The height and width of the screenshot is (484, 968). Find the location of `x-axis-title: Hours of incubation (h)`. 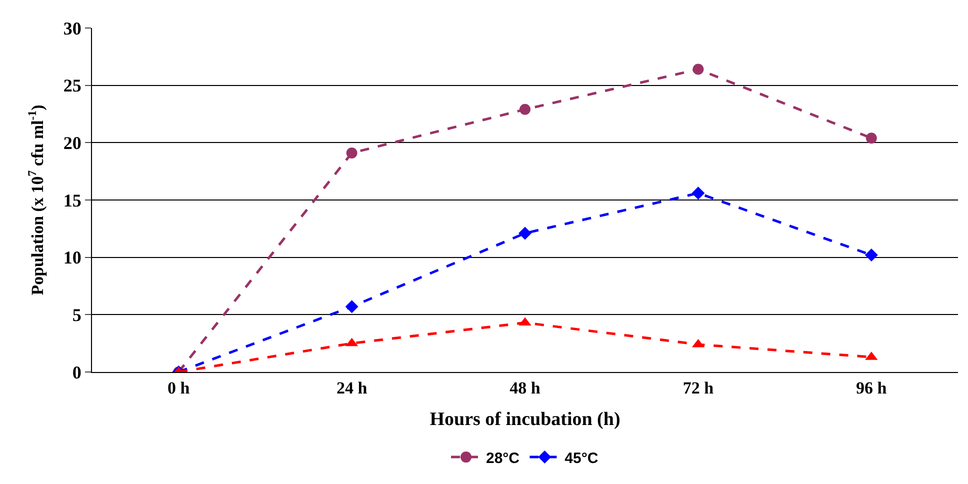

x-axis-title: Hours of incubation (h) is located at coordinates (525, 419).